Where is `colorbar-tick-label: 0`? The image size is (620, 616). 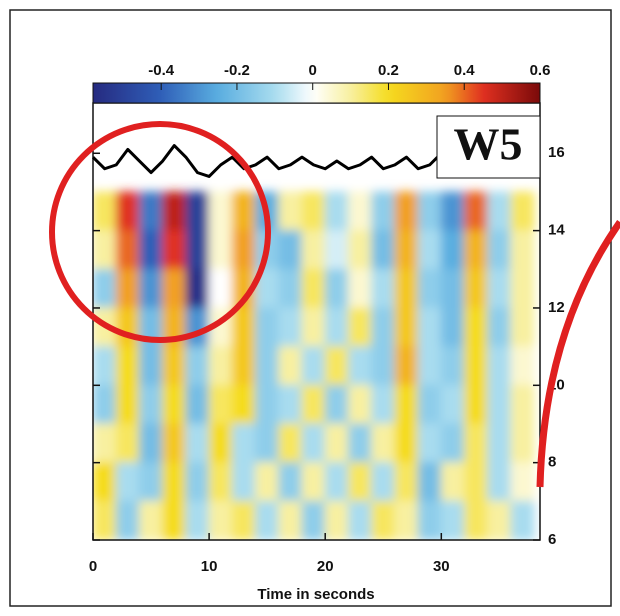
colorbar-tick-label: 0 is located at coordinates (313, 70).